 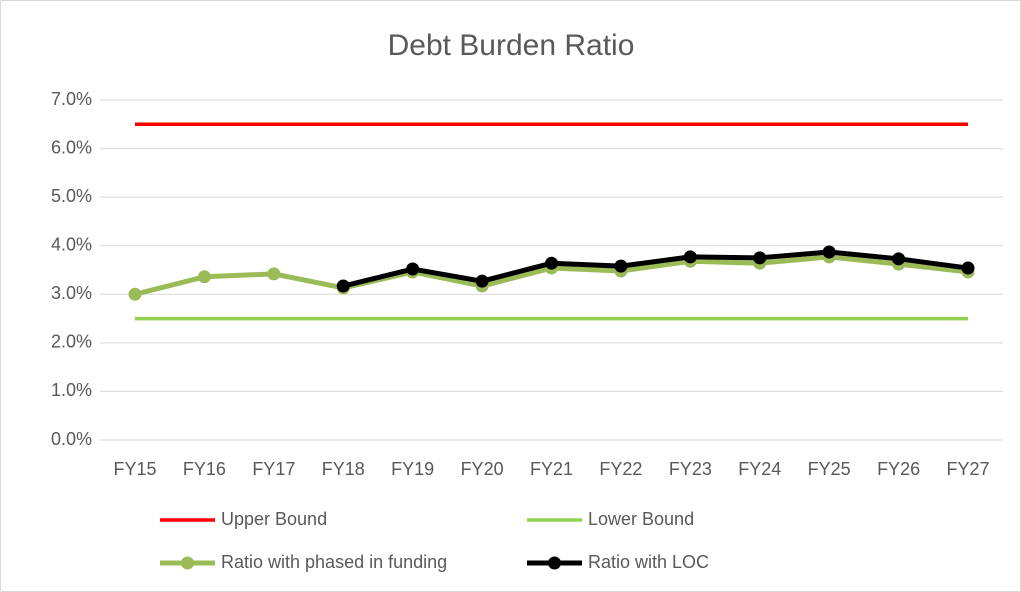 I want to click on x-tick-label: FY18, so click(x=343, y=469).